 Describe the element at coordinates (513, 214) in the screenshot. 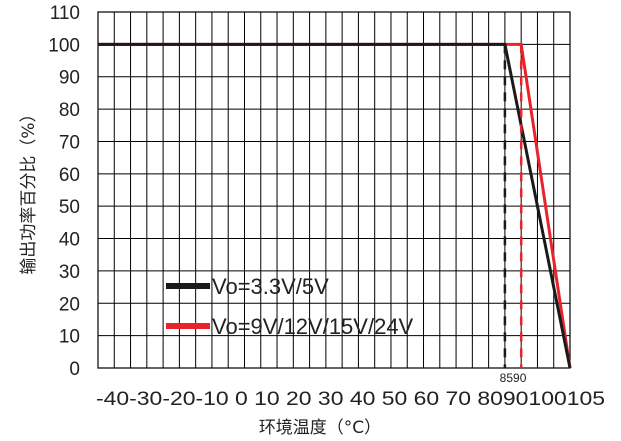

I see `threshold-annotations: 8590` at that location.